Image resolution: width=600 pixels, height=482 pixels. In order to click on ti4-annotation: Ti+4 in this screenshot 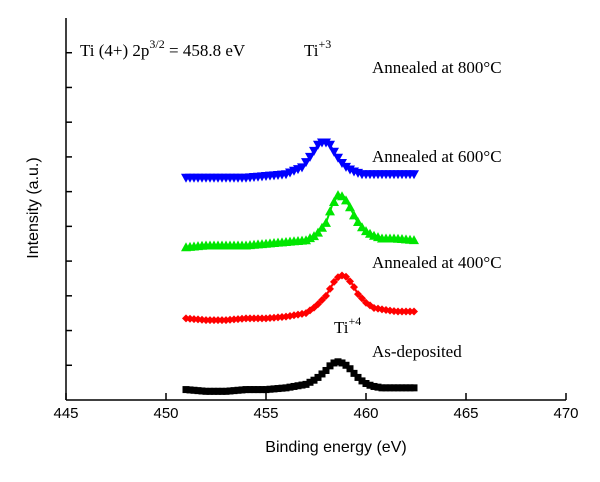, I will do `click(347, 325)`.